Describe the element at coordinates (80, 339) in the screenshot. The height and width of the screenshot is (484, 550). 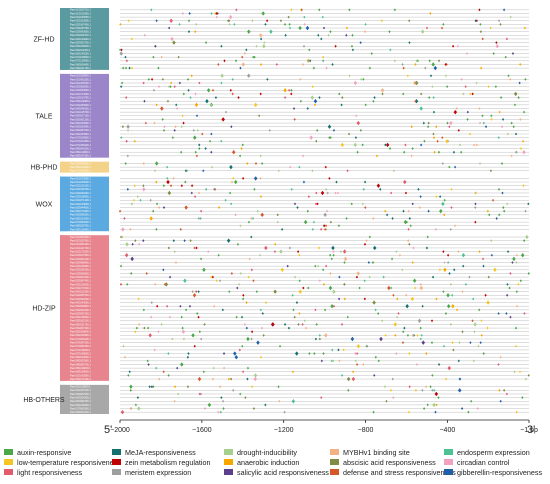
I see `gene-id-label: Pavi.07G009100.1` at that location.